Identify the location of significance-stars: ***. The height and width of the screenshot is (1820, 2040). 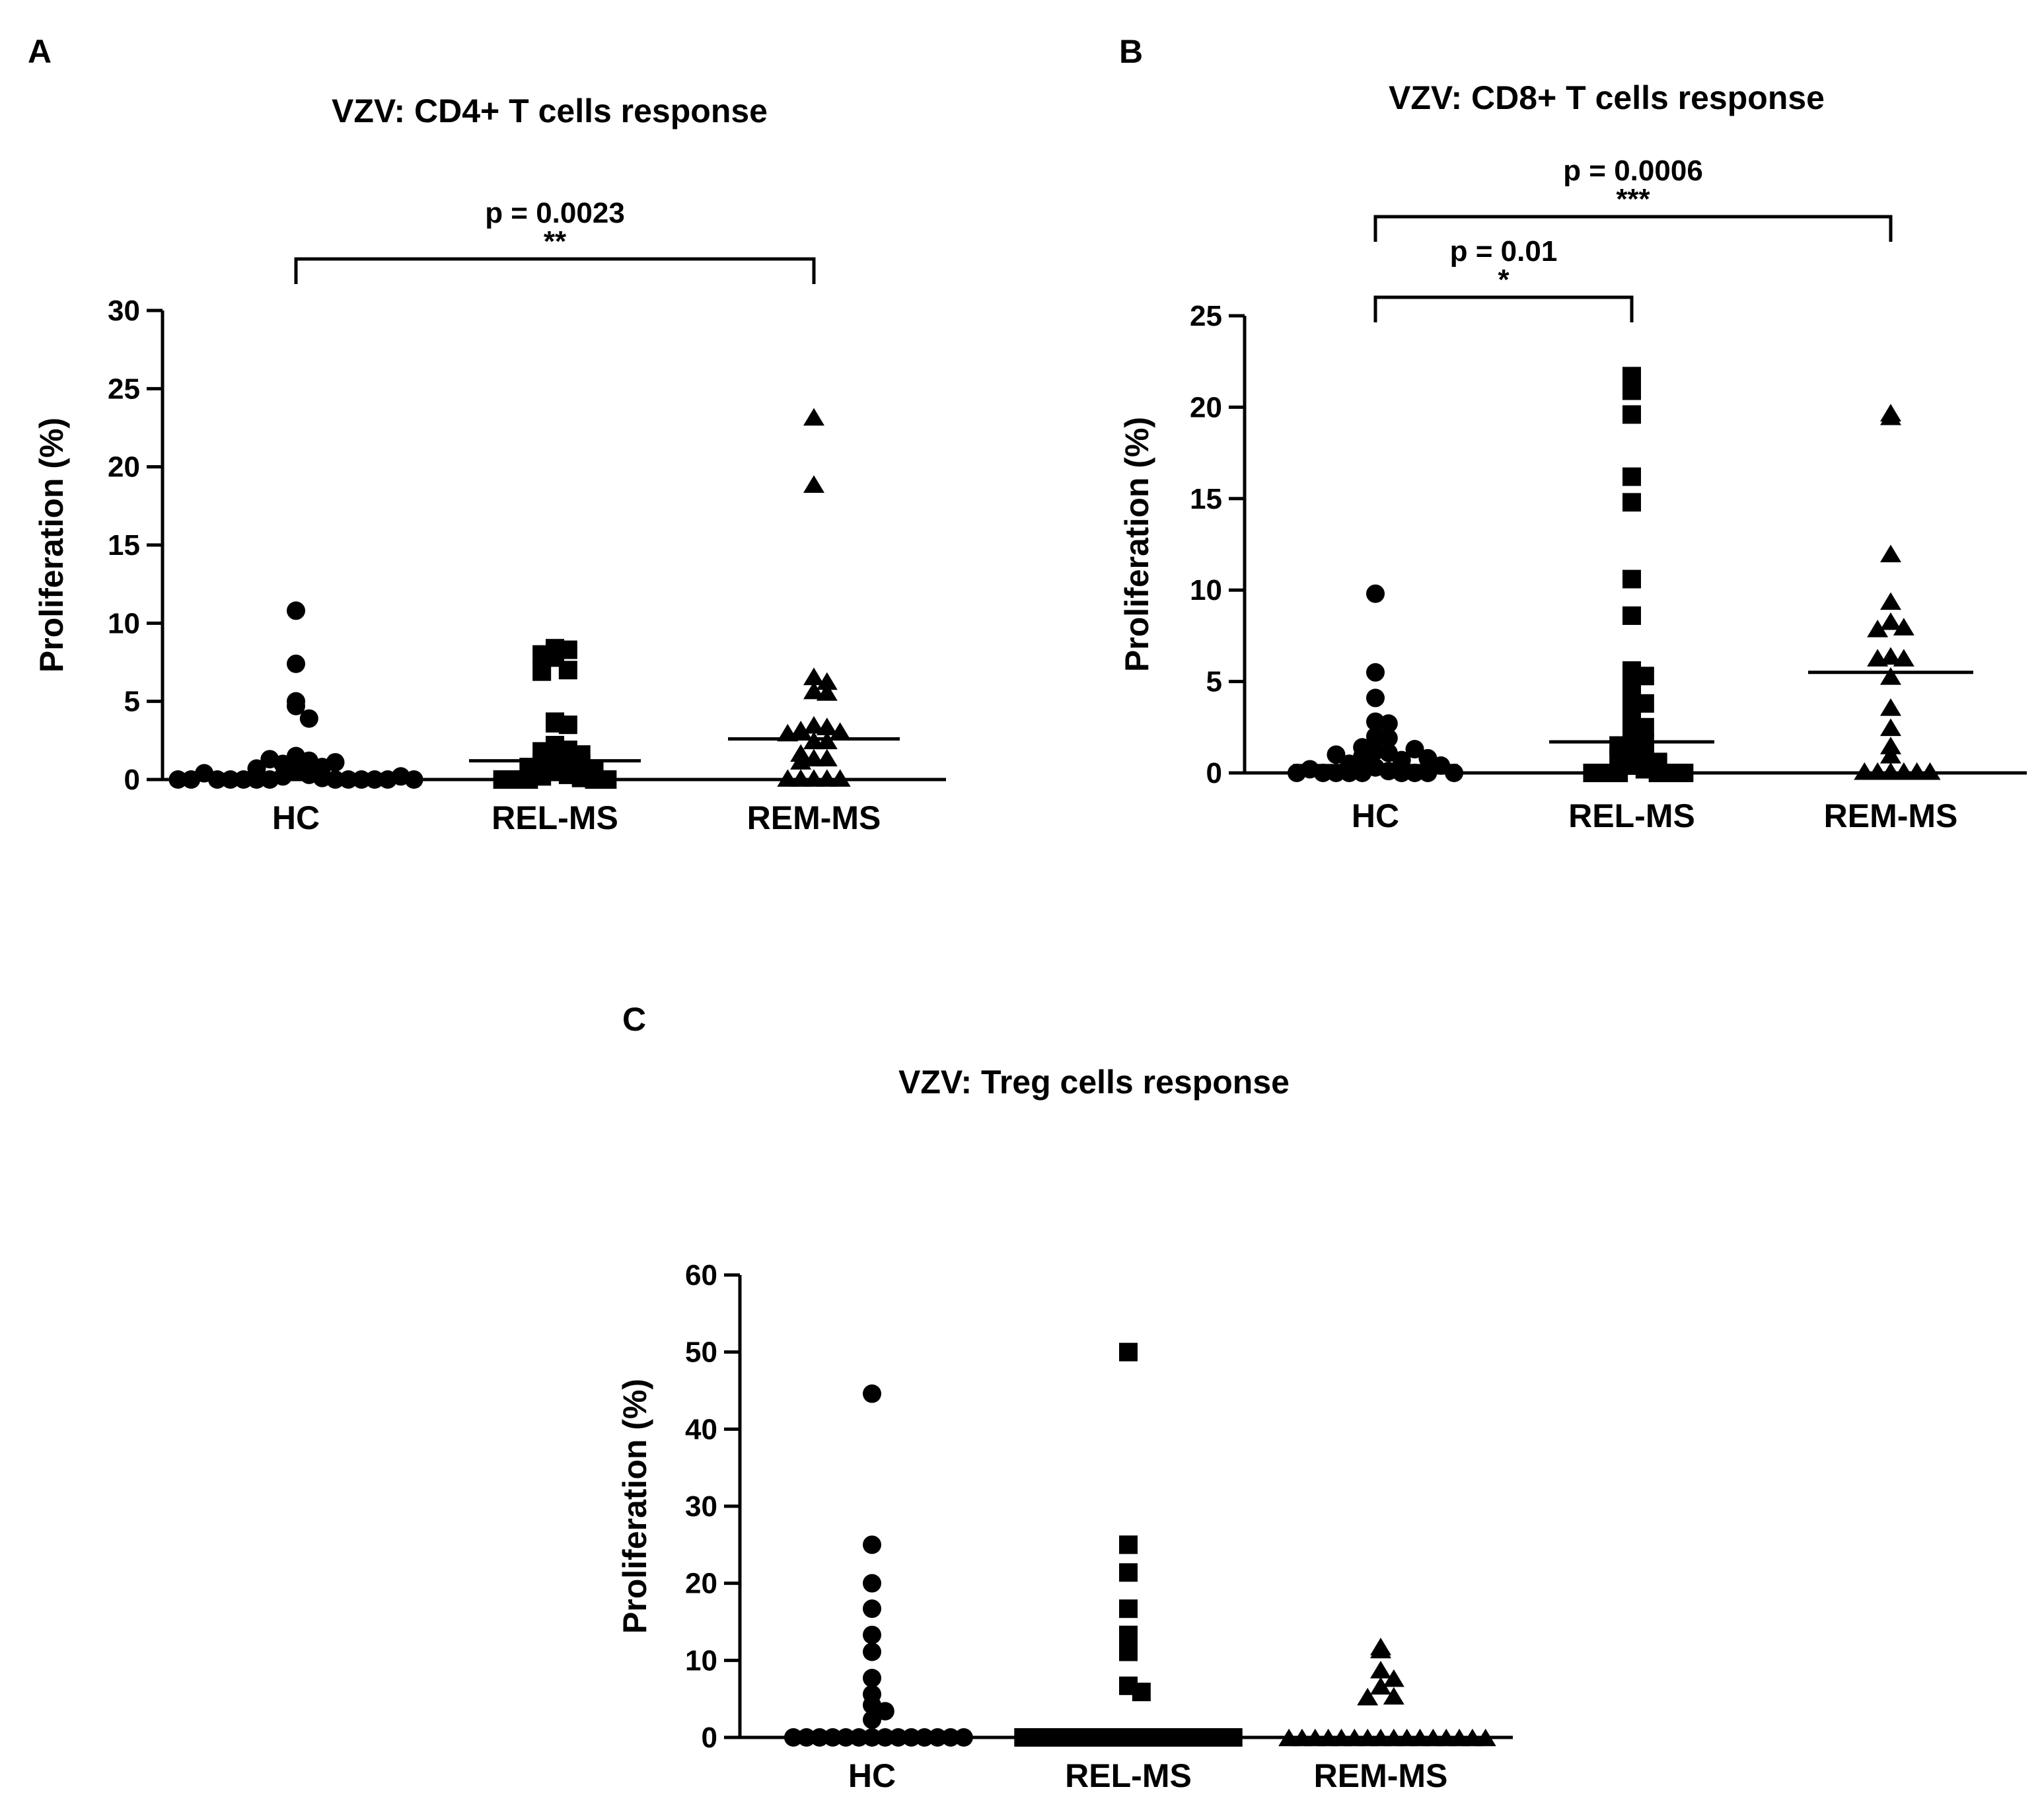
(1633, 199).